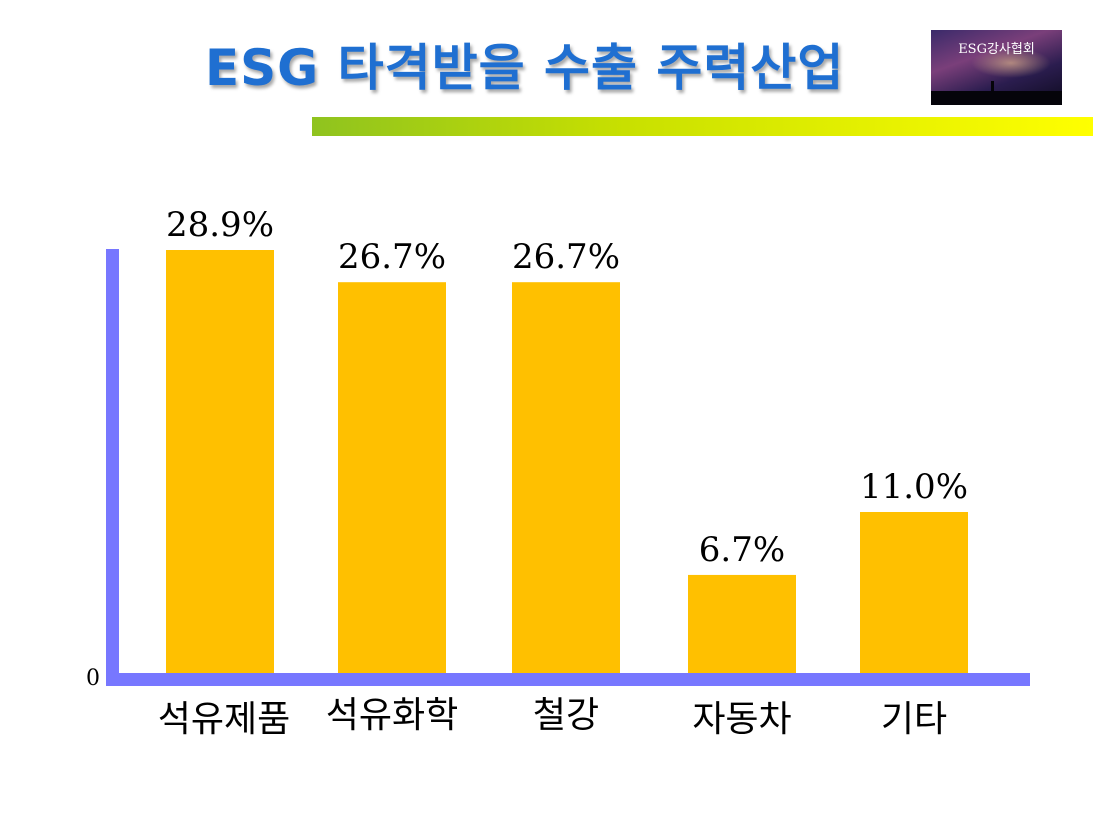 This screenshot has height=837, width=1118. Describe the element at coordinates (702, 126) in the screenshot. I see `title-underline-stripe` at that location.